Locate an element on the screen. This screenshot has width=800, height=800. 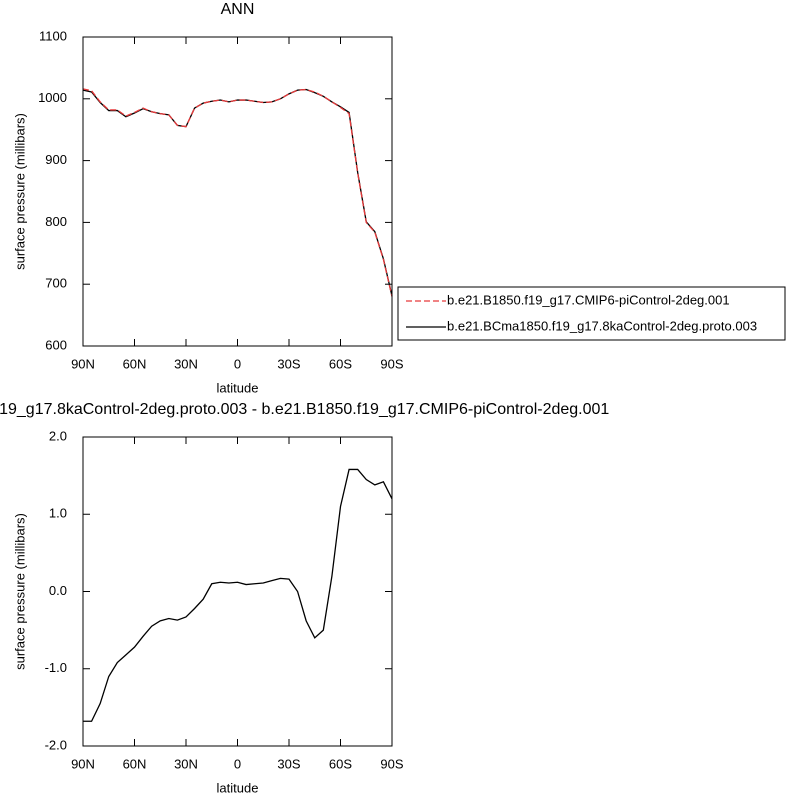
y-tick-label: 1000 is located at coordinates (52, 97).